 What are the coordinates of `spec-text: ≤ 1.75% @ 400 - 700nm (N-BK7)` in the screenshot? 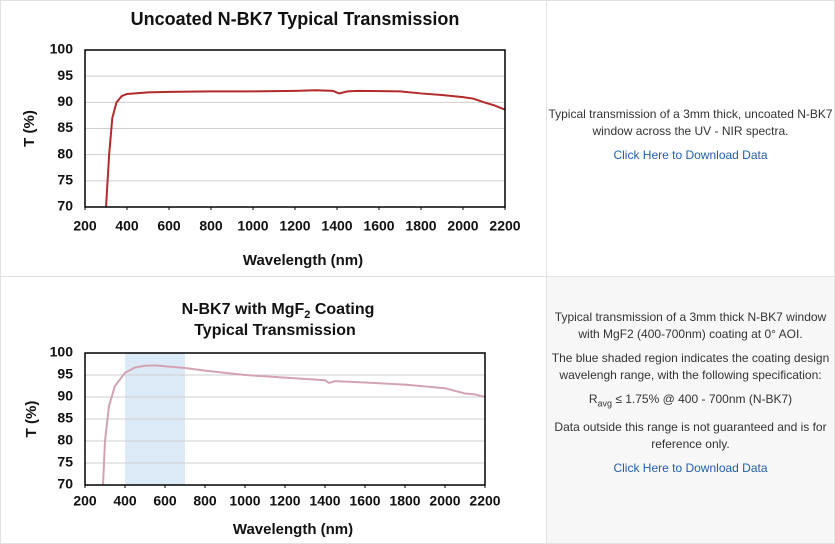 It's located at (702, 399).